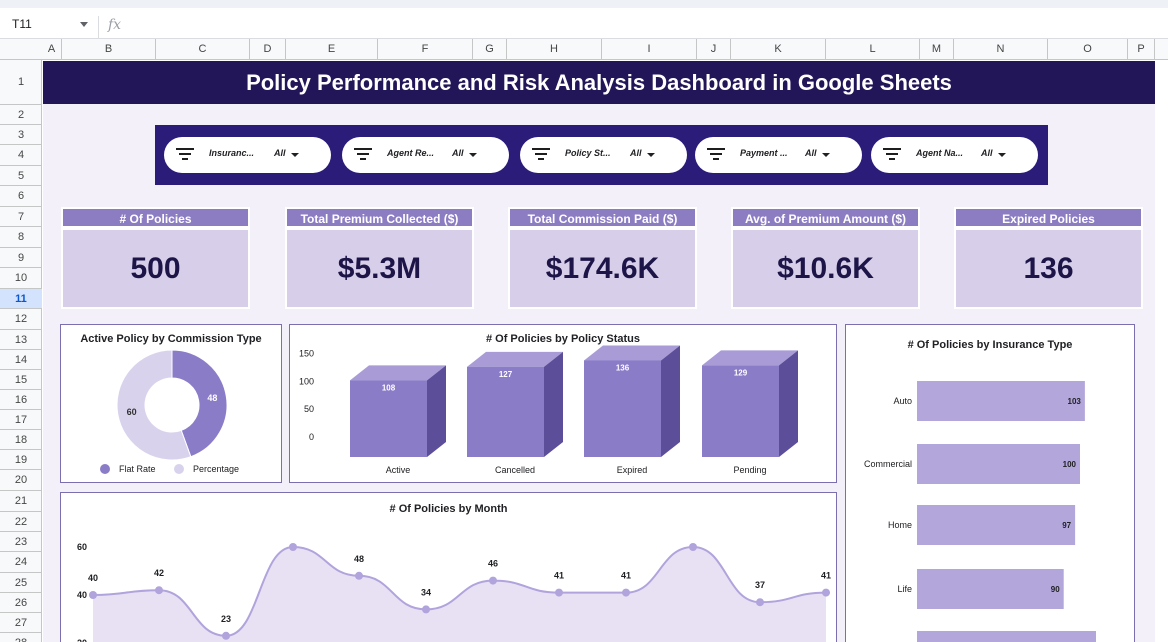 The image size is (1168, 642). I want to click on filter-dropdown: Insuranc... All, so click(247, 155).